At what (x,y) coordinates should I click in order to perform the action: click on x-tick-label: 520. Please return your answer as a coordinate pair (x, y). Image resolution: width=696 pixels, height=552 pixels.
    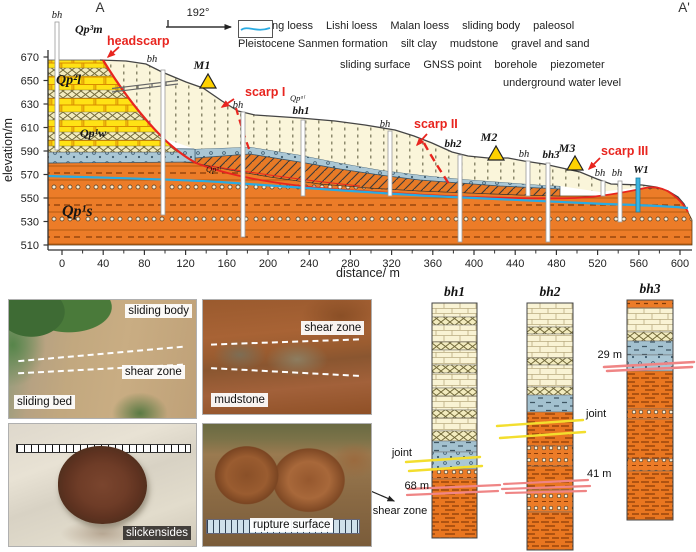
    Looking at the image, I should click on (597, 264).